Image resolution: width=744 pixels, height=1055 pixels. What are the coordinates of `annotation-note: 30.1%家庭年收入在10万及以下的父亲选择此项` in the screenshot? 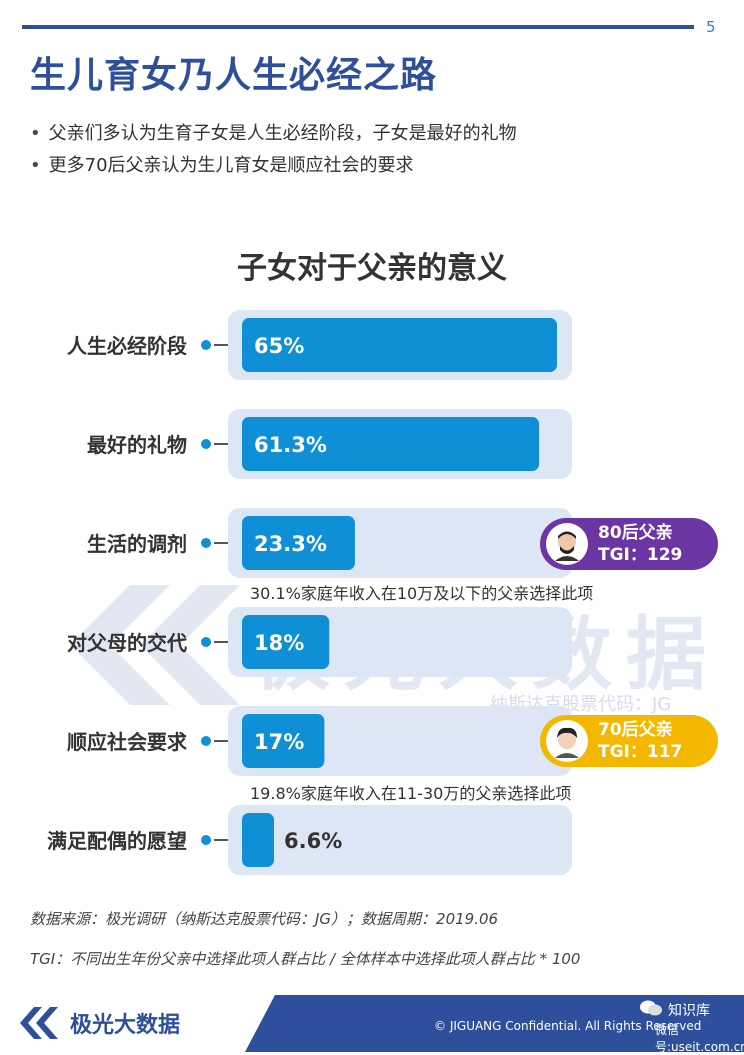 It's located at (422, 593).